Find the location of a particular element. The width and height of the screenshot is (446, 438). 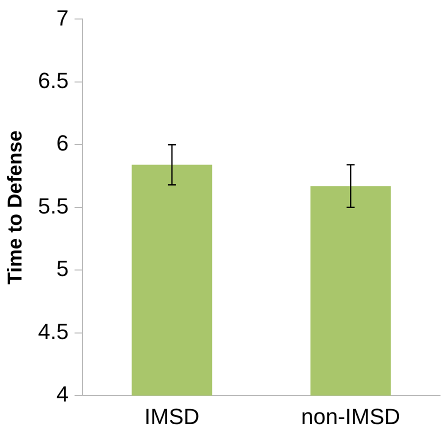

y-tick-label: 4.5 is located at coordinates (53, 331).